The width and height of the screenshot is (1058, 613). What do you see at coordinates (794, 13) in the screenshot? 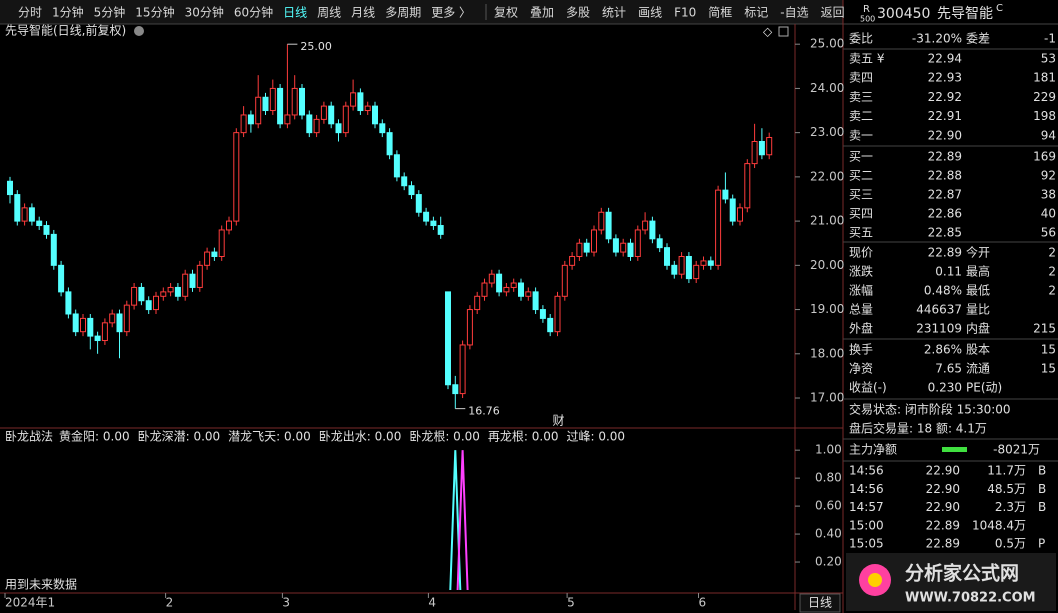
I see `toolbar-button: -自选` at bounding box center [794, 13].